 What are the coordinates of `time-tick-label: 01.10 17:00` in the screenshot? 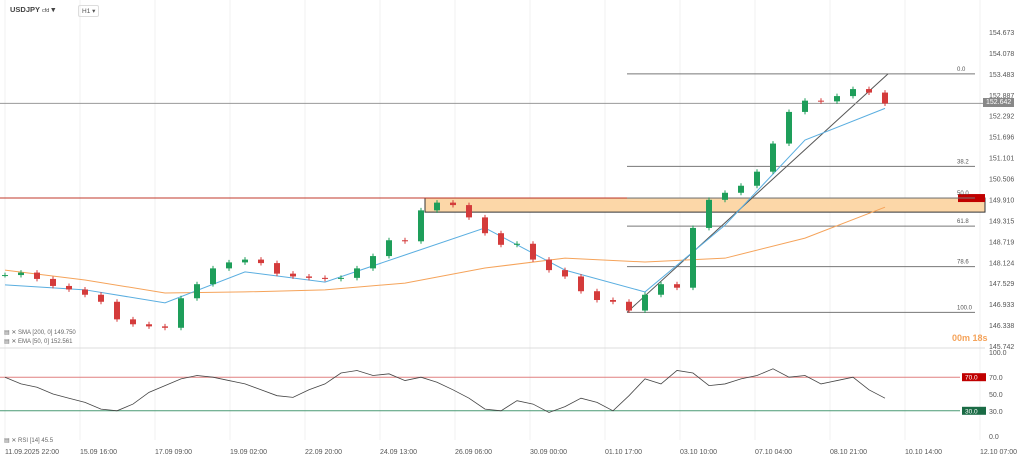 It's located at (623, 452).